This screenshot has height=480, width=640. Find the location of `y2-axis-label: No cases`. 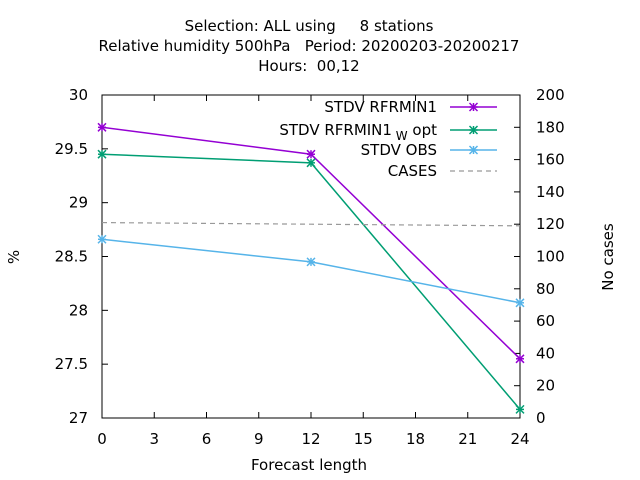

y2-axis-label: No cases is located at coordinates (608, 257).